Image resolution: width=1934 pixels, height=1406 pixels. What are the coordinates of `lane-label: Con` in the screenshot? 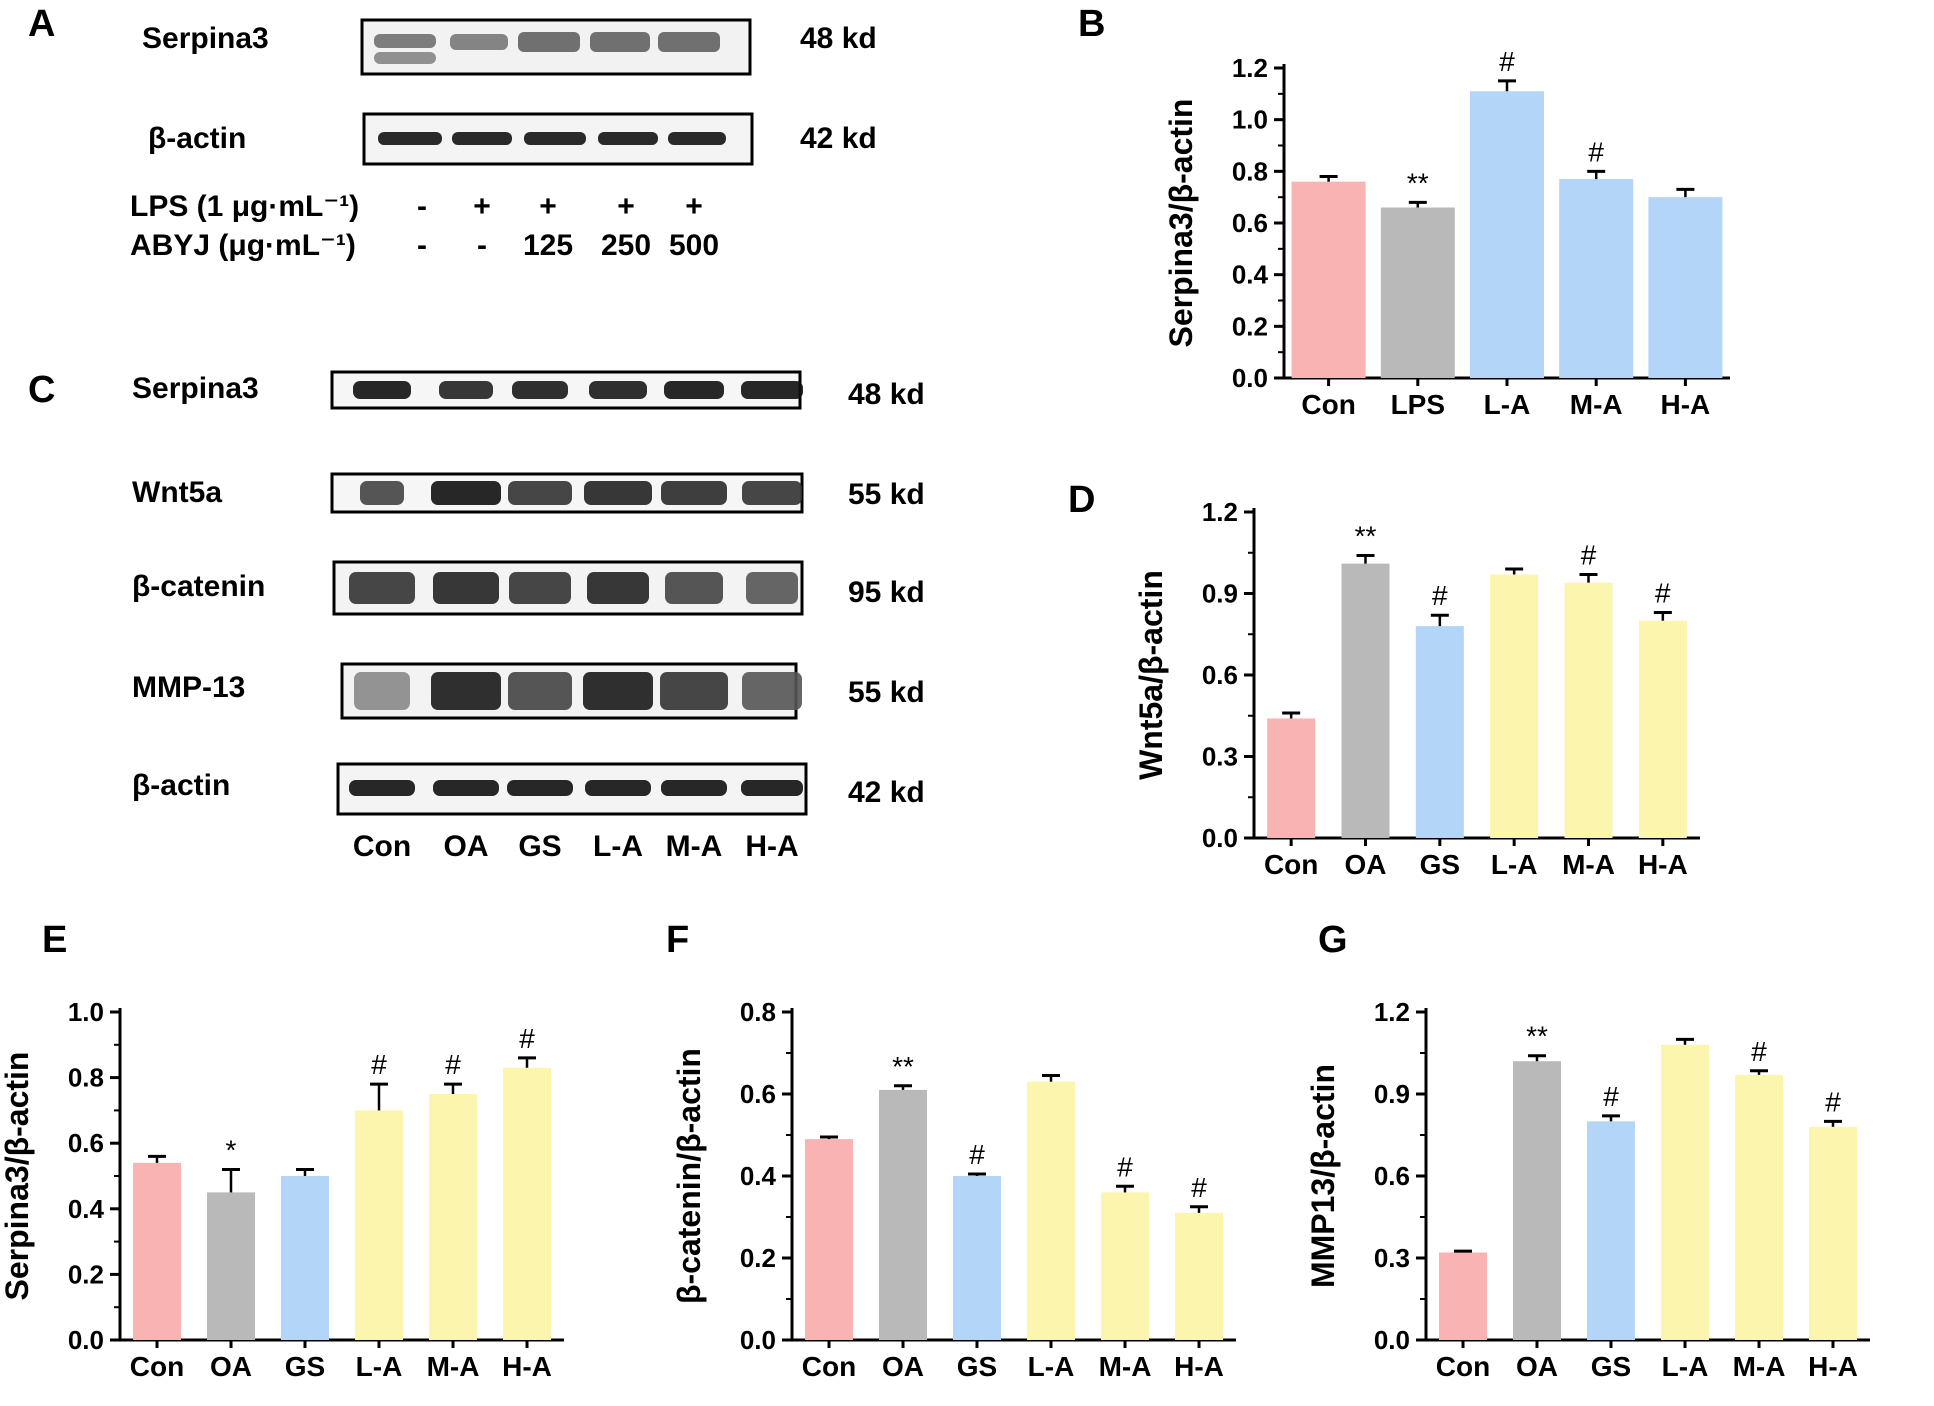 It's located at (382, 846).